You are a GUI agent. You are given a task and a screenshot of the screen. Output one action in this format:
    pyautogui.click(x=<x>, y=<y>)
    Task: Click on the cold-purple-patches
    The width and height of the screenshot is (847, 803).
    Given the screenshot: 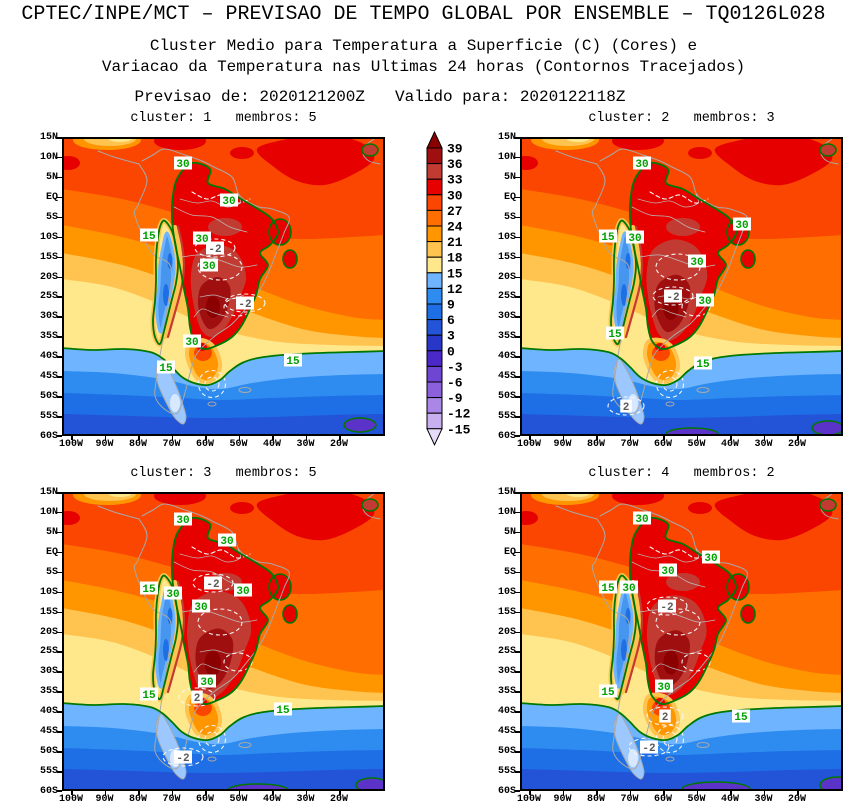 What is the action you would take?
    pyautogui.click(x=360, y=425)
    